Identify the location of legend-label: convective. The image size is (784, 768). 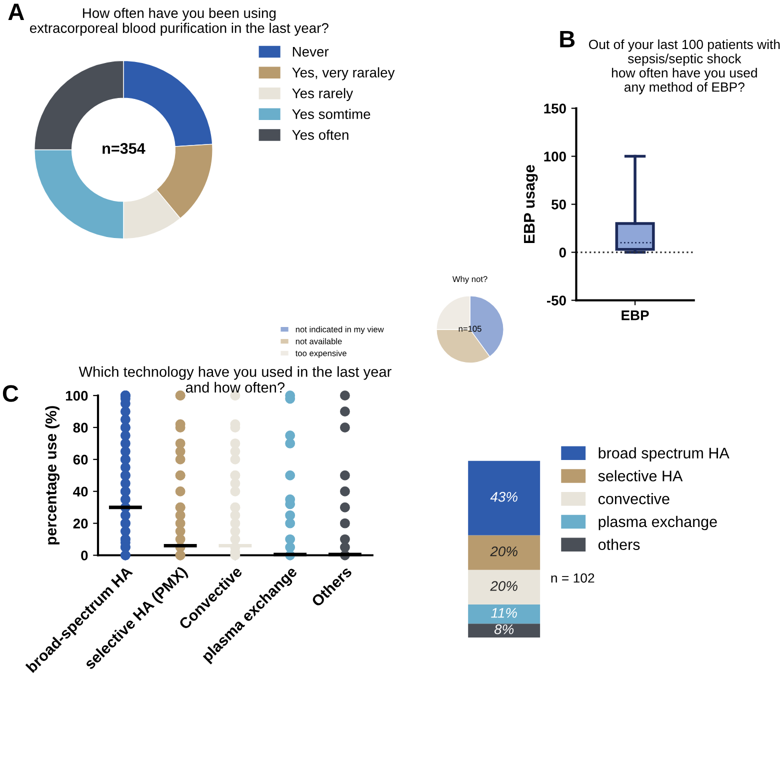
(634, 498).